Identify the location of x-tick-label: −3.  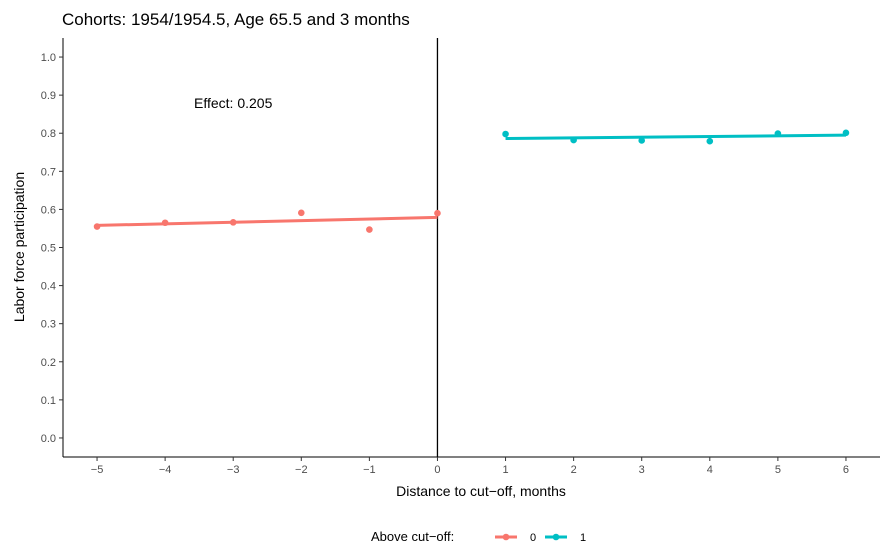
(233, 470).